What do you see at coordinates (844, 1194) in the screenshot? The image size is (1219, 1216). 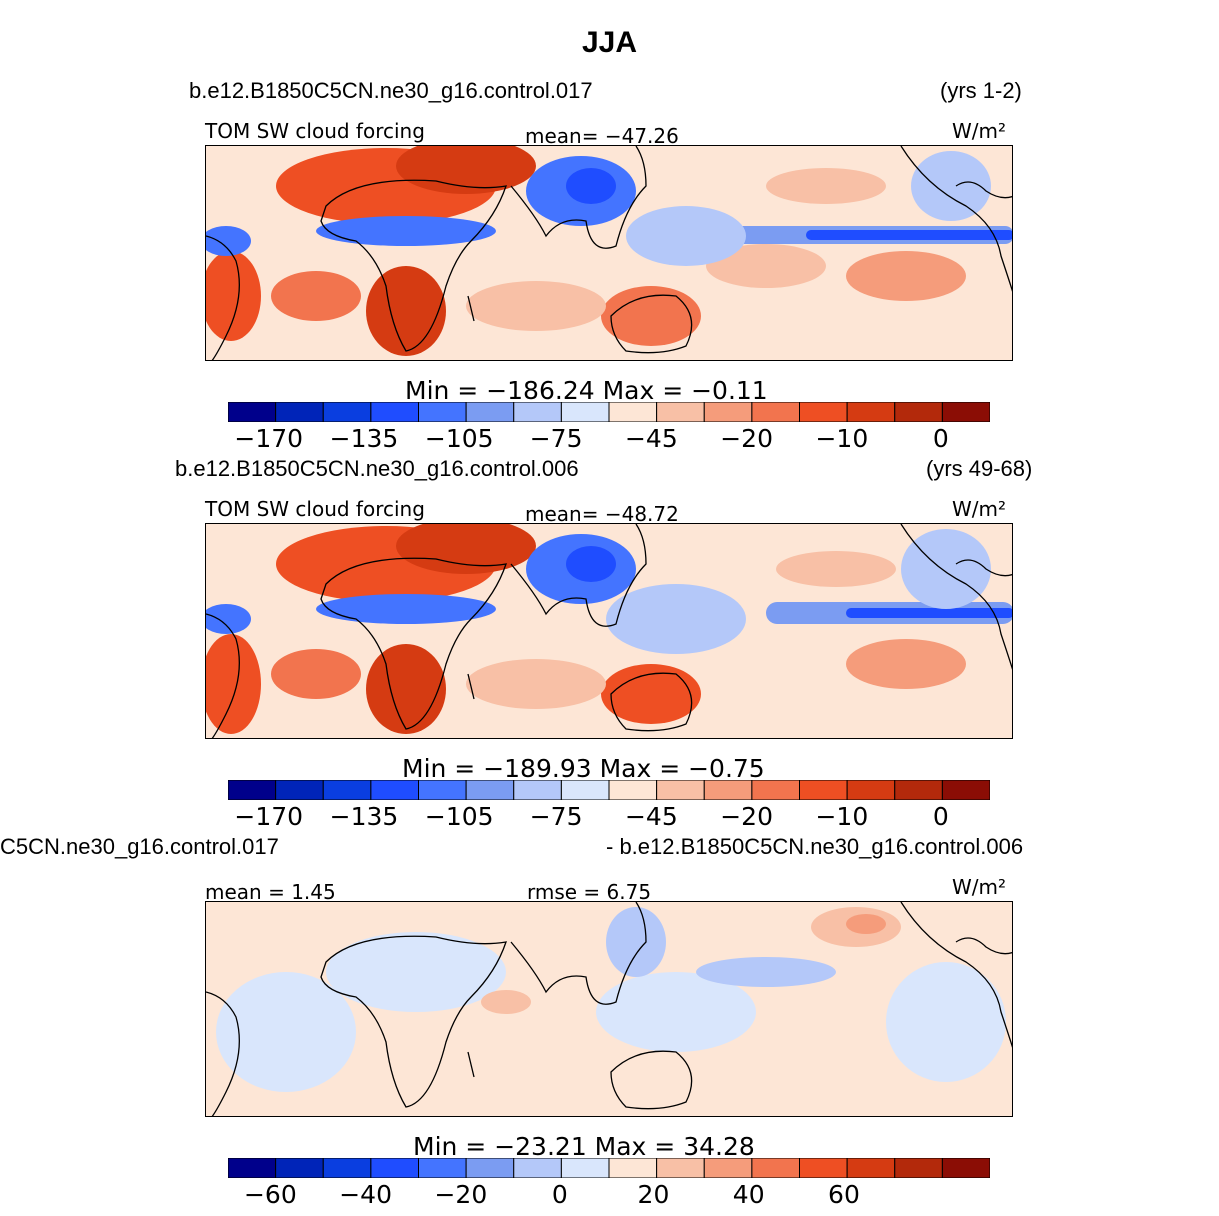 I see `colorbar-tick-label: 60` at bounding box center [844, 1194].